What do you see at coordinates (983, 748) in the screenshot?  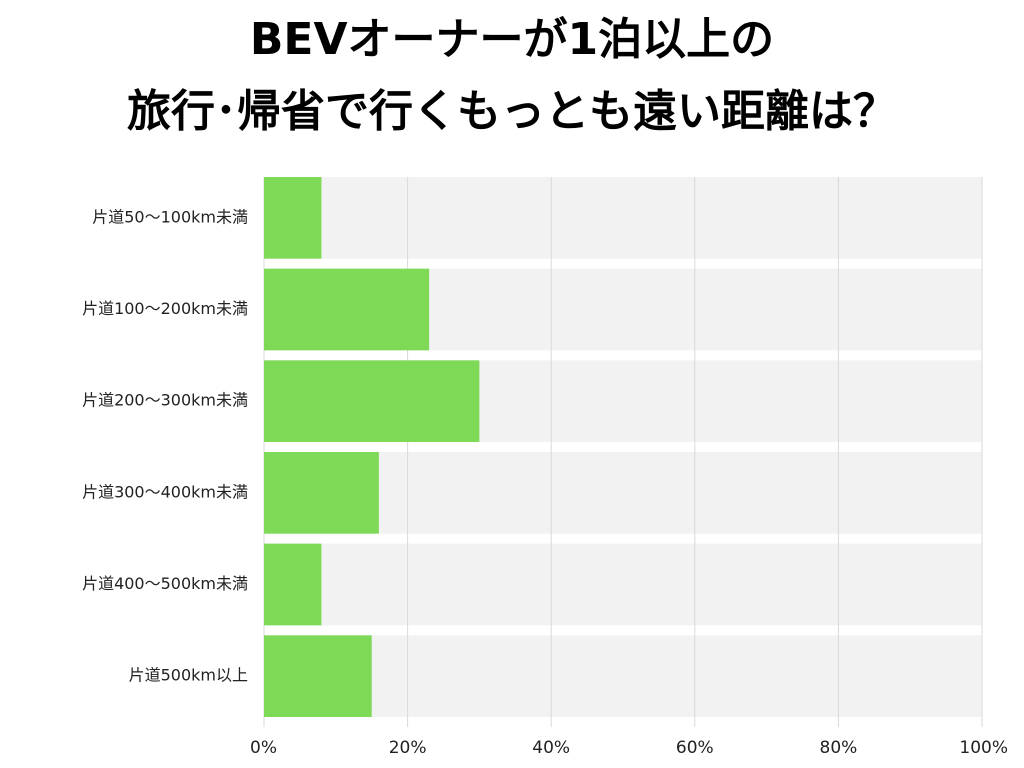 I see `x-tick-label-5: 100%` at bounding box center [983, 748].